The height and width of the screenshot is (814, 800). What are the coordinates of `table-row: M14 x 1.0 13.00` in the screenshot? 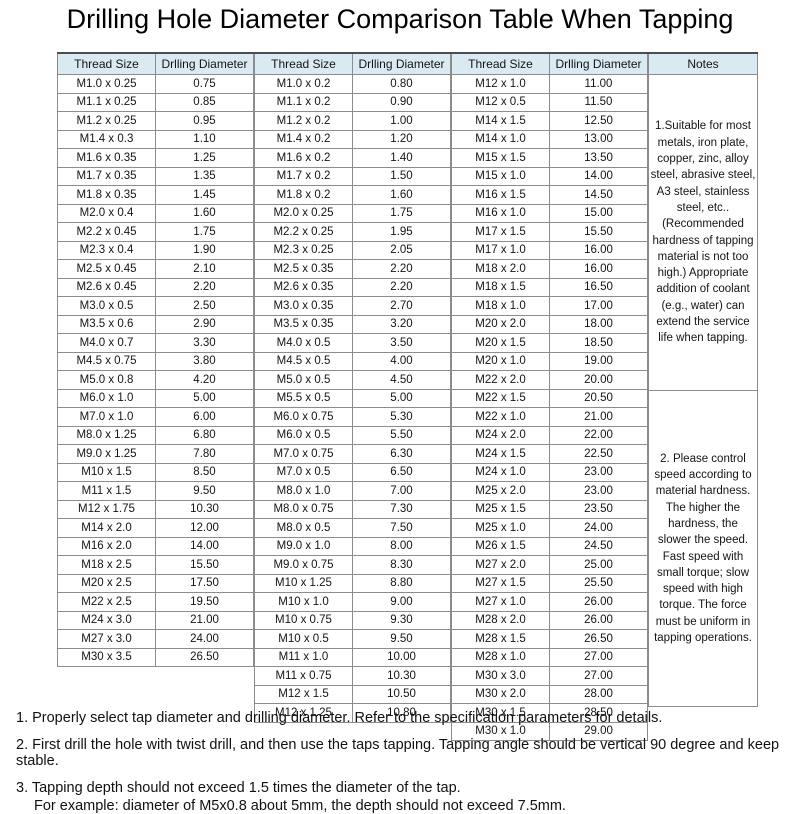 It's located at (549, 139).